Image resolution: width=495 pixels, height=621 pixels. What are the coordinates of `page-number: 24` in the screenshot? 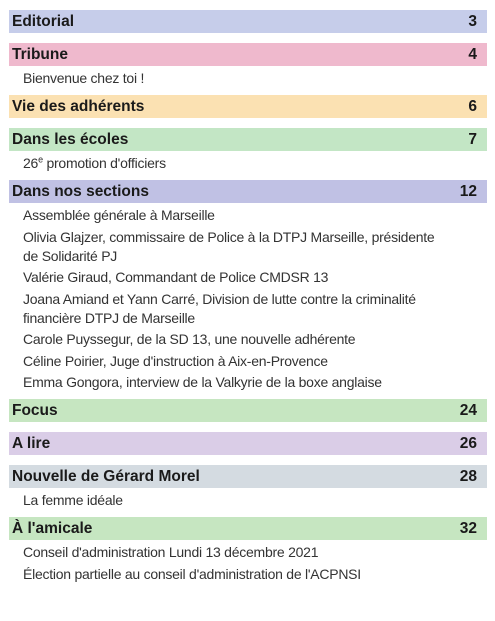 It's located at (468, 410).